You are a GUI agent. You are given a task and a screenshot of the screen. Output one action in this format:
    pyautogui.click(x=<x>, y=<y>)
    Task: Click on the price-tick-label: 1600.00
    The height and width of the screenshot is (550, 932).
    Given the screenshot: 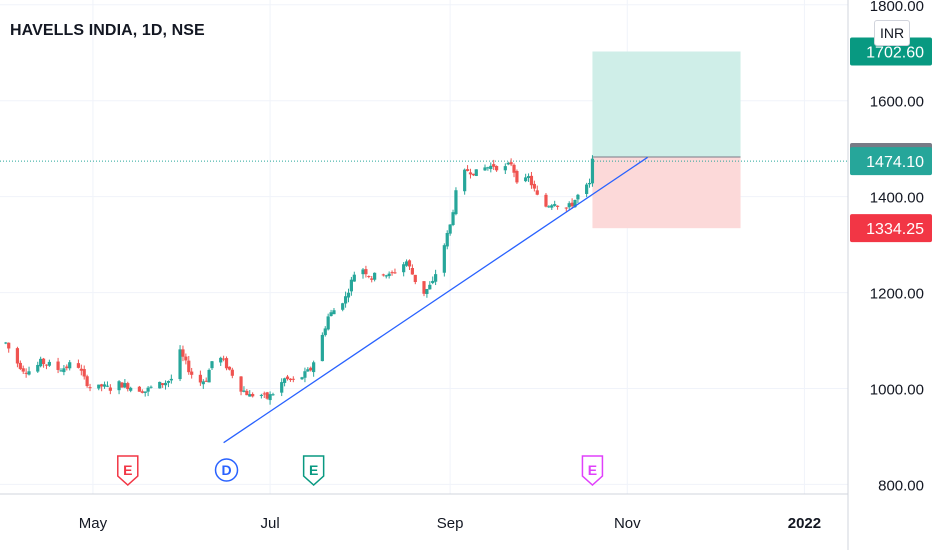 What is the action you would take?
    pyautogui.click(x=897, y=102)
    